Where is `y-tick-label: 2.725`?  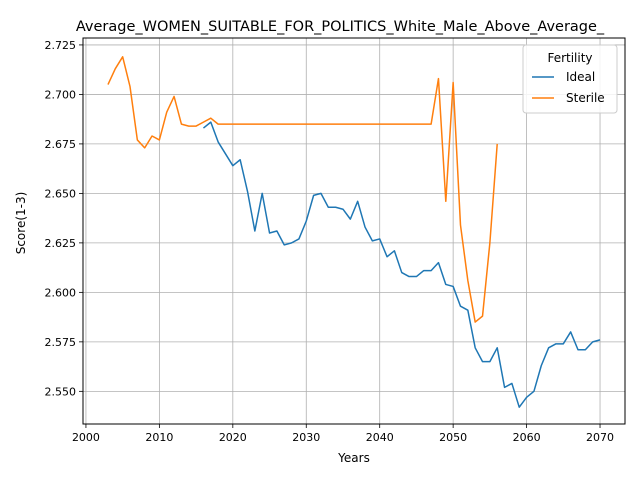
y-tick-label: 2.725 is located at coordinates (61, 45).